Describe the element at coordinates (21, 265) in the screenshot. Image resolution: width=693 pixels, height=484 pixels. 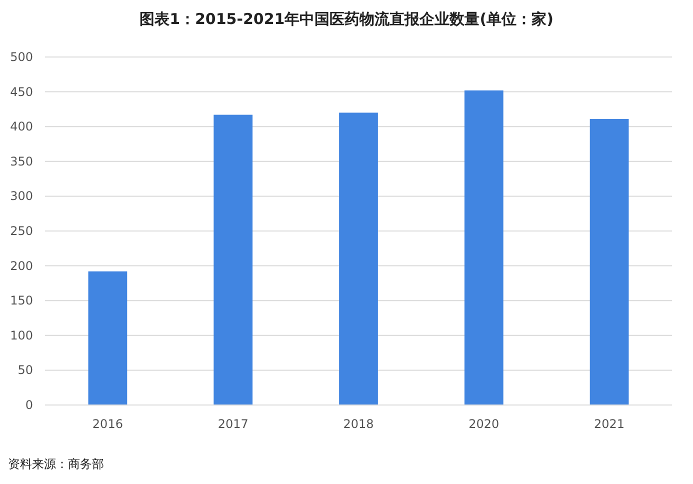
I see `y-tick-label: 200` at that location.